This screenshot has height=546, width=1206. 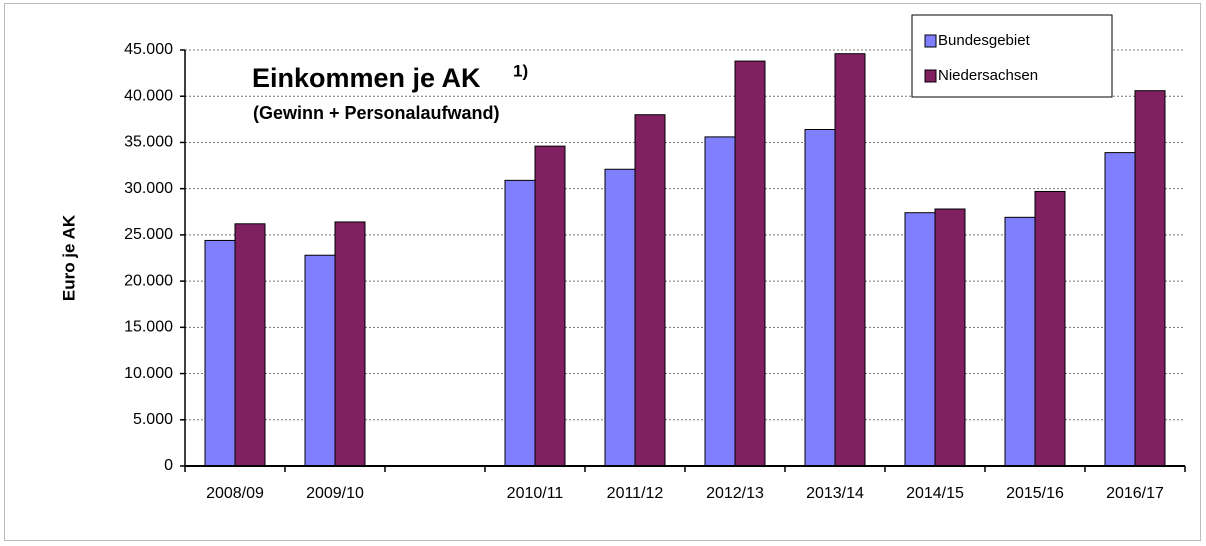 What do you see at coordinates (148, 188) in the screenshot?
I see `y-tick-label: 30.000` at bounding box center [148, 188].